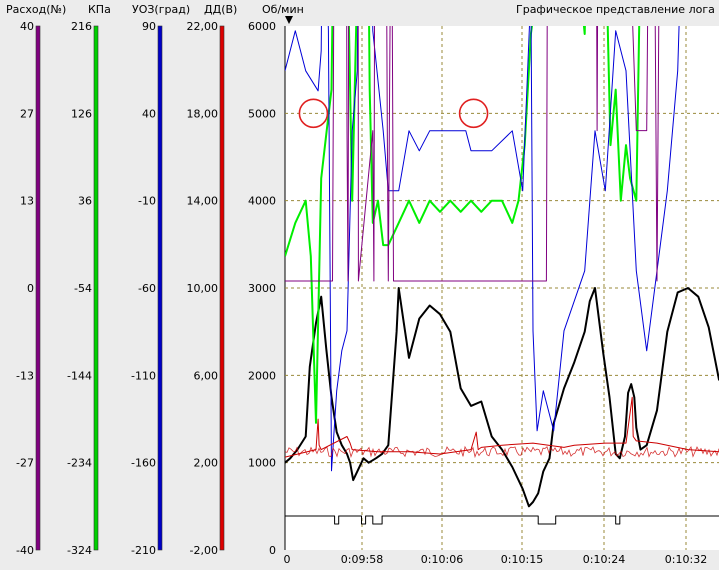 Image resolution: width=719 pixels, height=570 pixels. I want to click on y-tick-label: 4000, so click(262, 201).